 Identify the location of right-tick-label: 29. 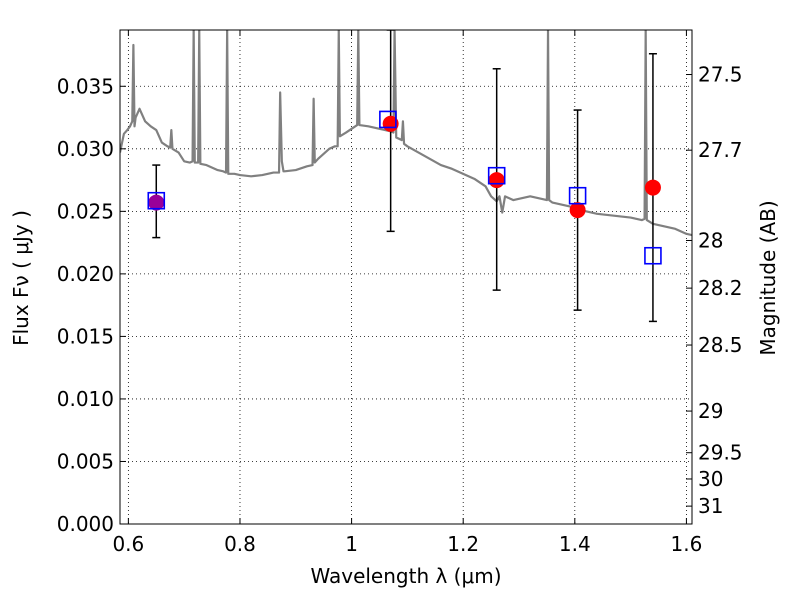
(710, 411).